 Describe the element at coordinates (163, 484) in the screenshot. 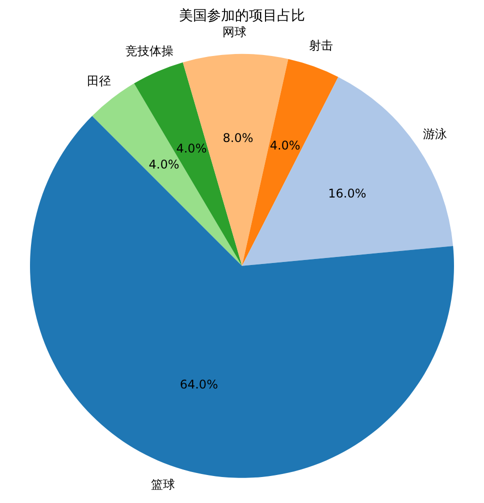

I see `slice-label: 篮球` at that location.